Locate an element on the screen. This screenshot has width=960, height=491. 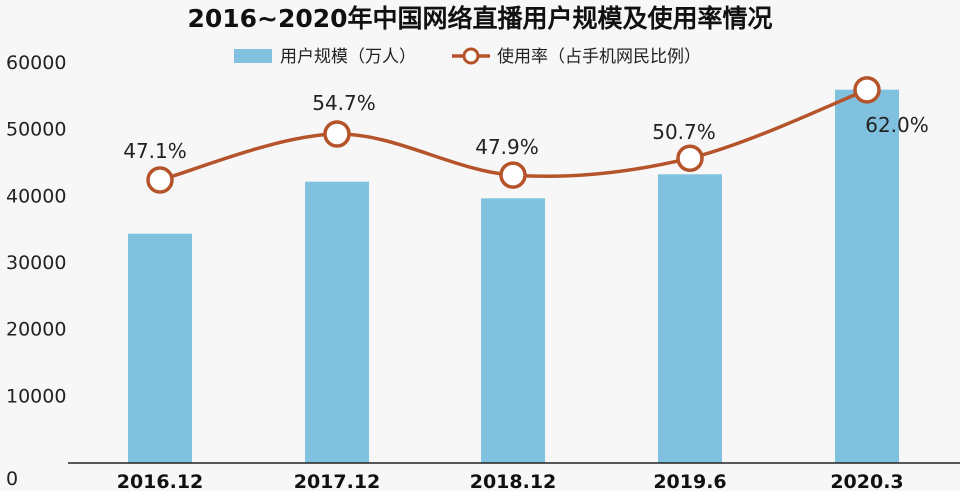
usage-rate-label: 47.9% is located at coordinates (507, 147).